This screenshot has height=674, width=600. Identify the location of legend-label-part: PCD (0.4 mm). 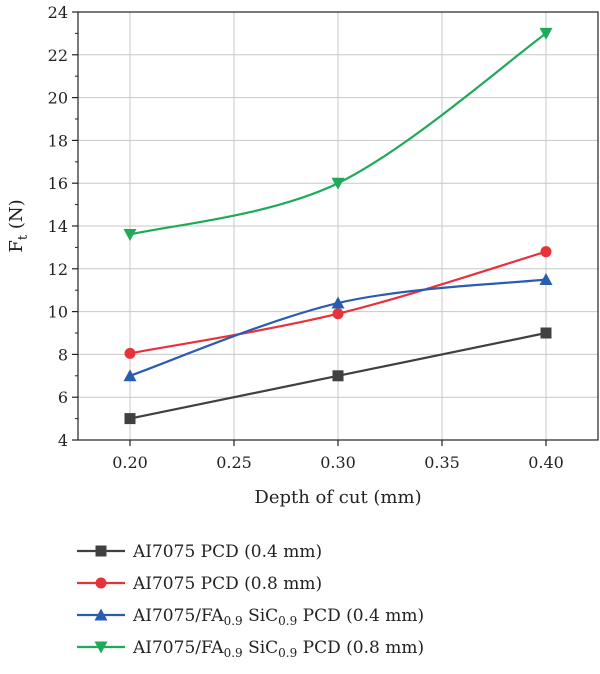
(360, 616).